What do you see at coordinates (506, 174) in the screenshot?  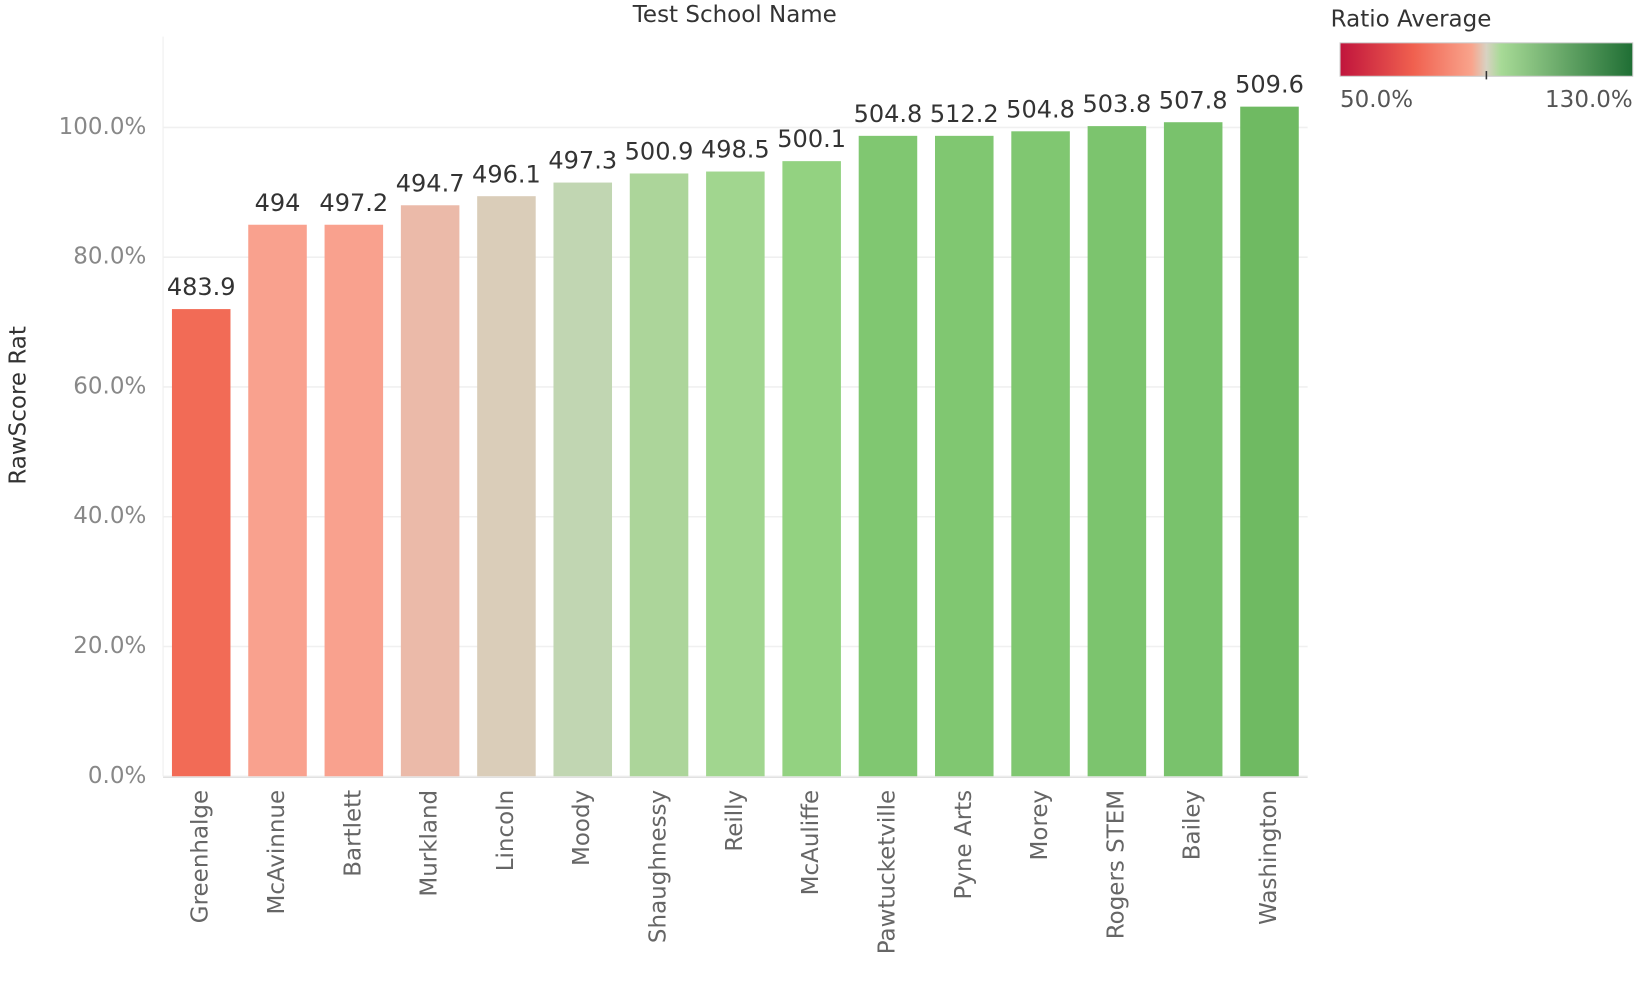 I see `data-label: 496.1` at bounding box center [506, 174].